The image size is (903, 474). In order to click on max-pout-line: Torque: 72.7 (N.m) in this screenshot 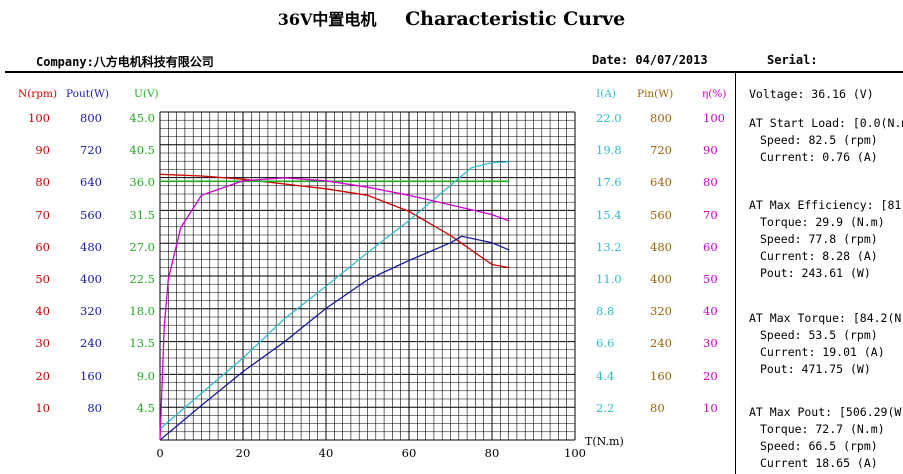, I will do `click(822, 429)`.